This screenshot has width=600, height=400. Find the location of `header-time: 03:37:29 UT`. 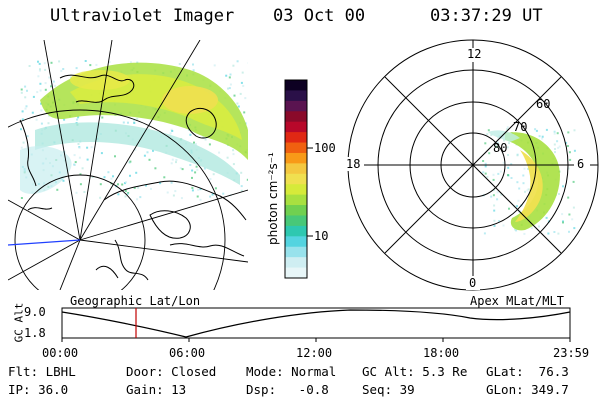

header-time: 03:37:29 UT is located at coordinates (486, 16).